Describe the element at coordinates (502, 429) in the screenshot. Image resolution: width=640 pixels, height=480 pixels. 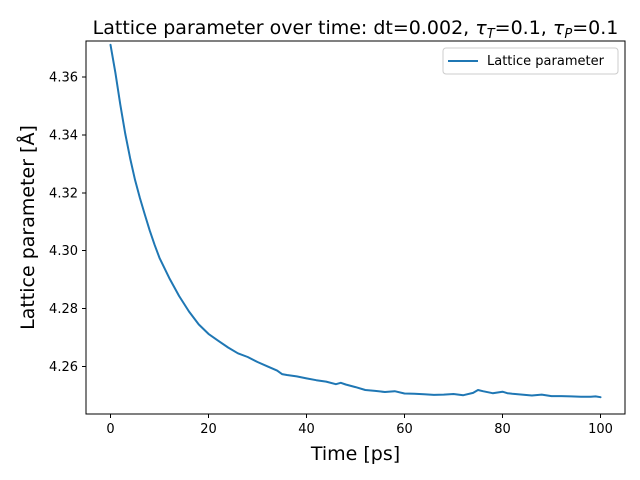
I see `x-tick-label: 80` at that location.